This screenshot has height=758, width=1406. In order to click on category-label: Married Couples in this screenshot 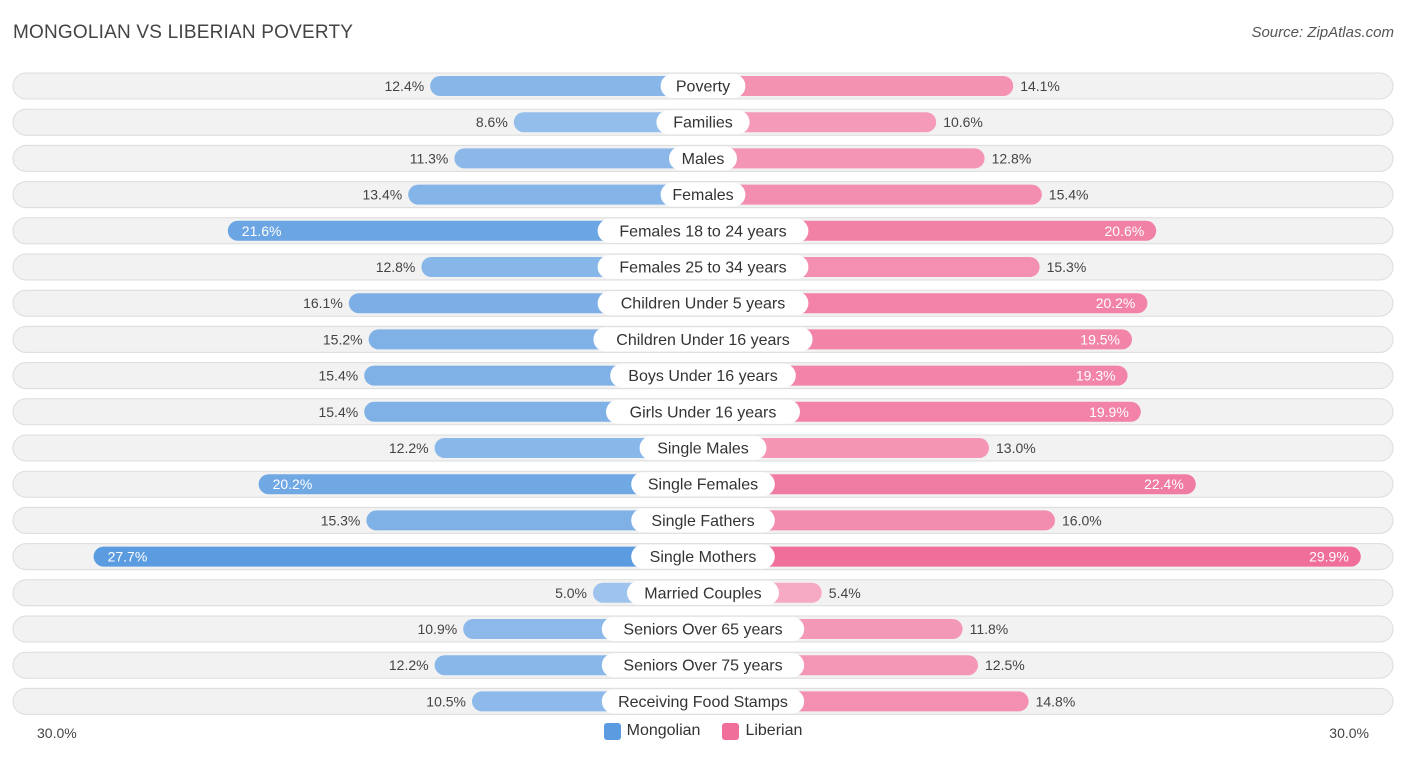, I will do `click(702, 593)`.